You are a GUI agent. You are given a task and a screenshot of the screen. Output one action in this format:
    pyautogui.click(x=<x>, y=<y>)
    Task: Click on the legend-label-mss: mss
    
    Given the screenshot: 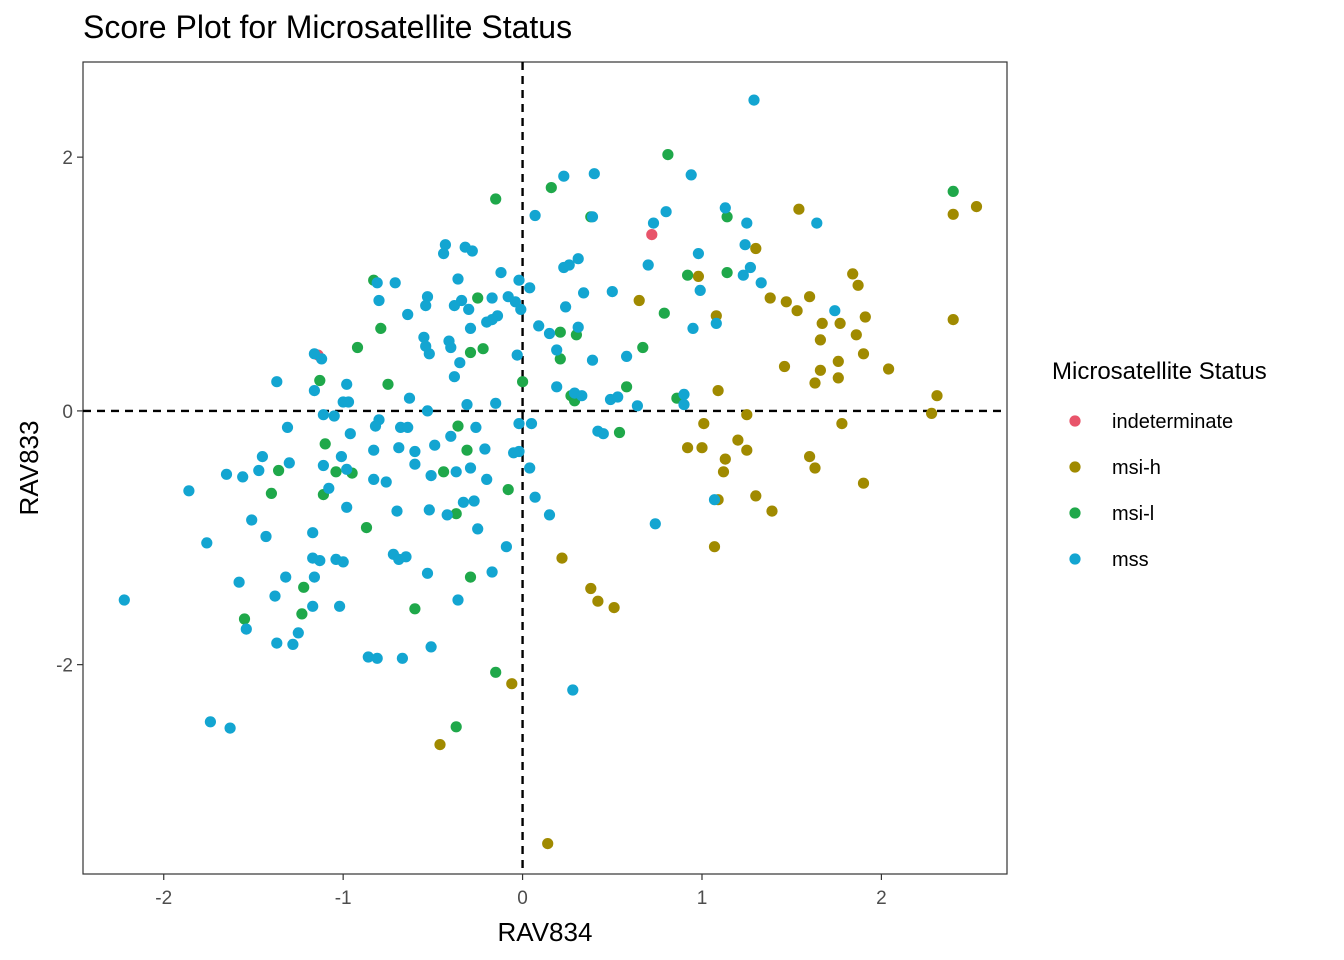 What is the action you would take?
    pyautogui.click(x=1130, y=560)
    